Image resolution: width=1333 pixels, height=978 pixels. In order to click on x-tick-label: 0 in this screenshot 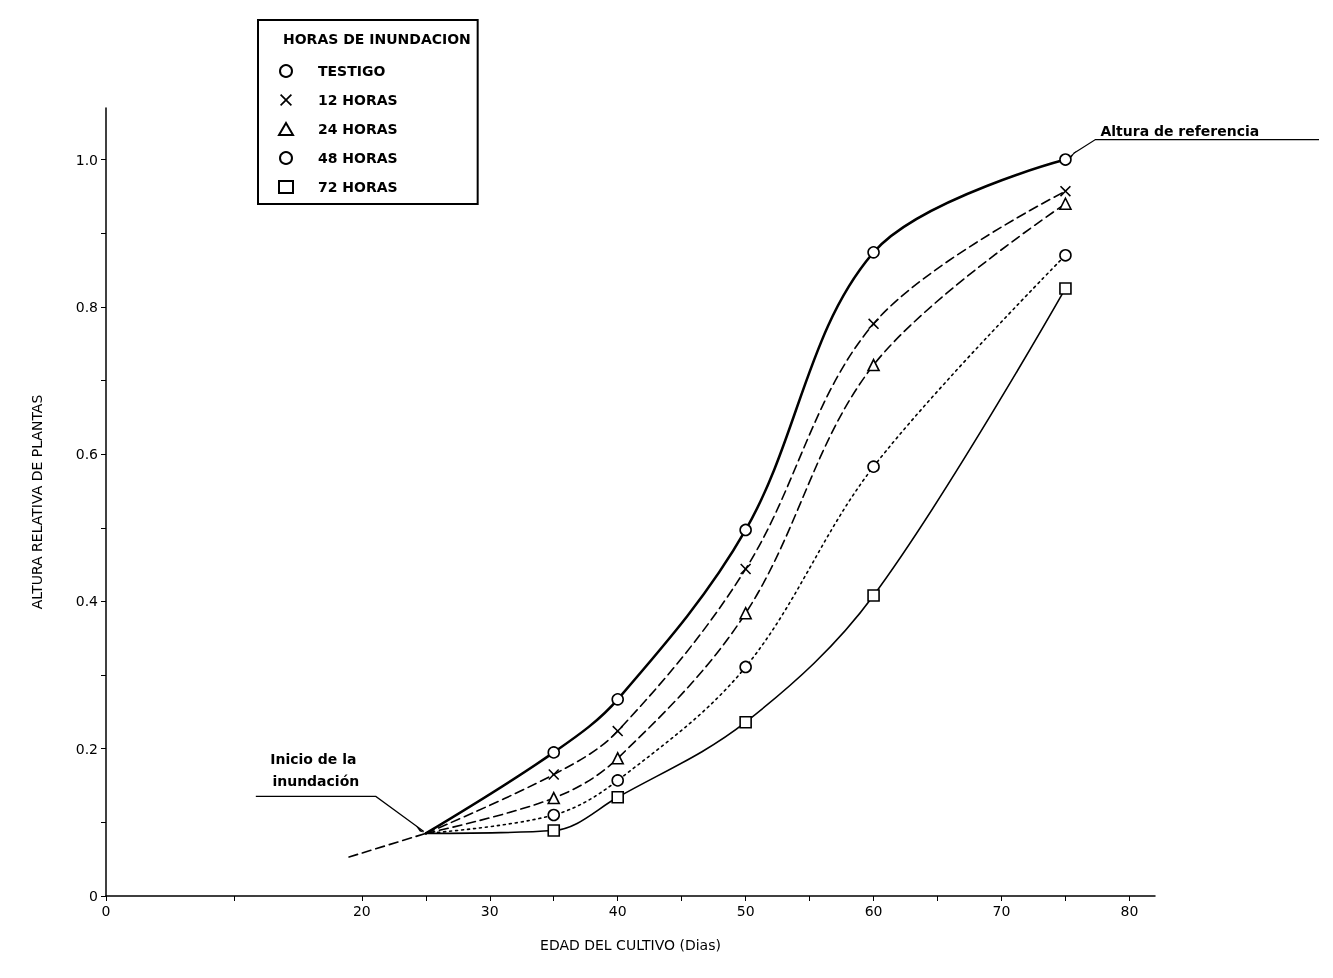, I will do `click(106, 911)`.